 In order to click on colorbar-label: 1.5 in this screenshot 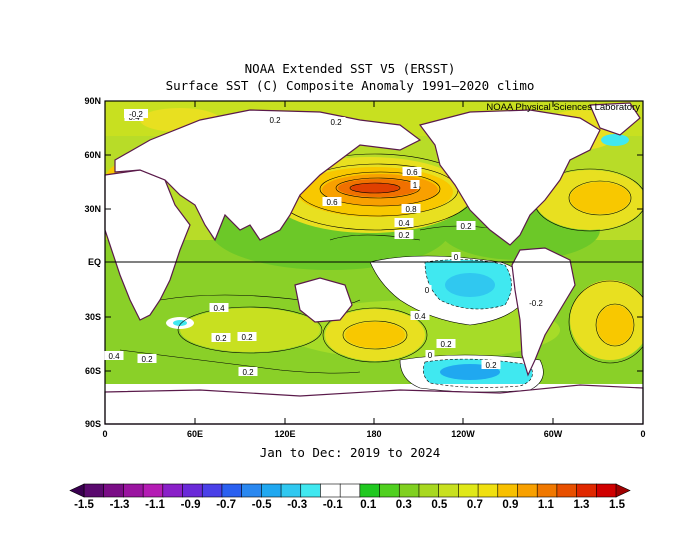, I will do `click(617, 505)`.